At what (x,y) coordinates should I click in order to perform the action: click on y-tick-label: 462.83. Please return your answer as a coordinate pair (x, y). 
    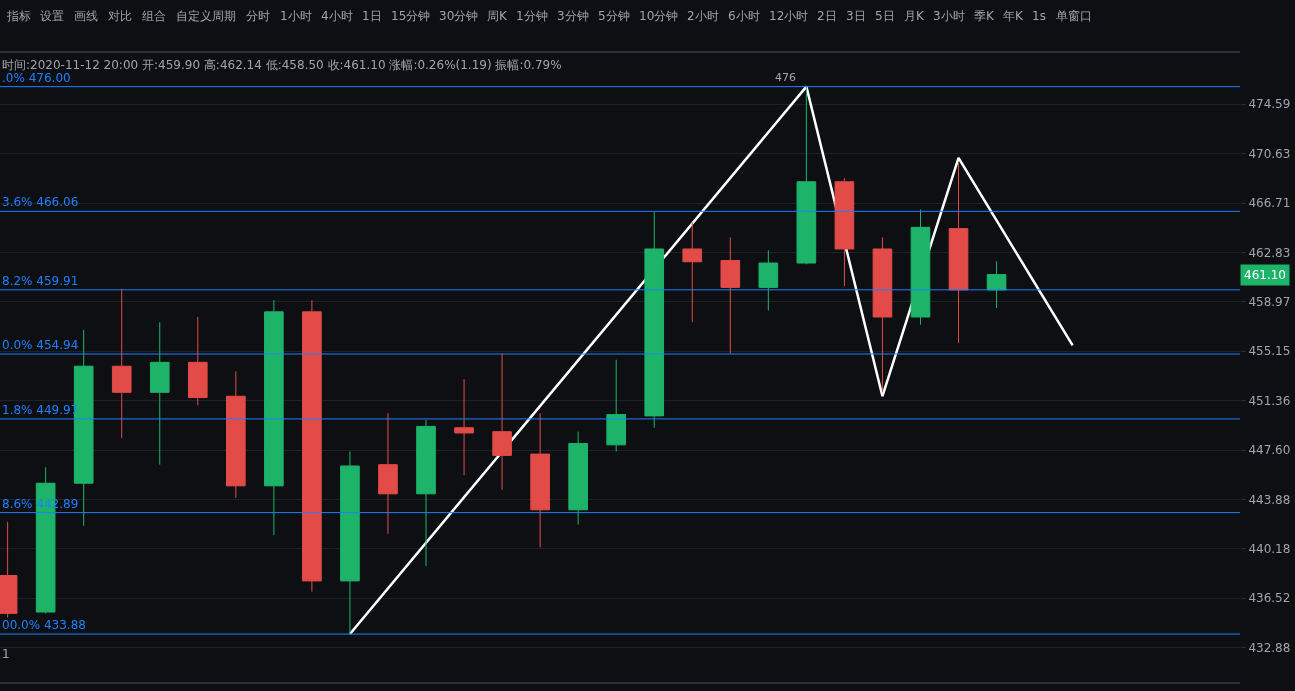
    Looking at the image, I should click on (1269, 252).